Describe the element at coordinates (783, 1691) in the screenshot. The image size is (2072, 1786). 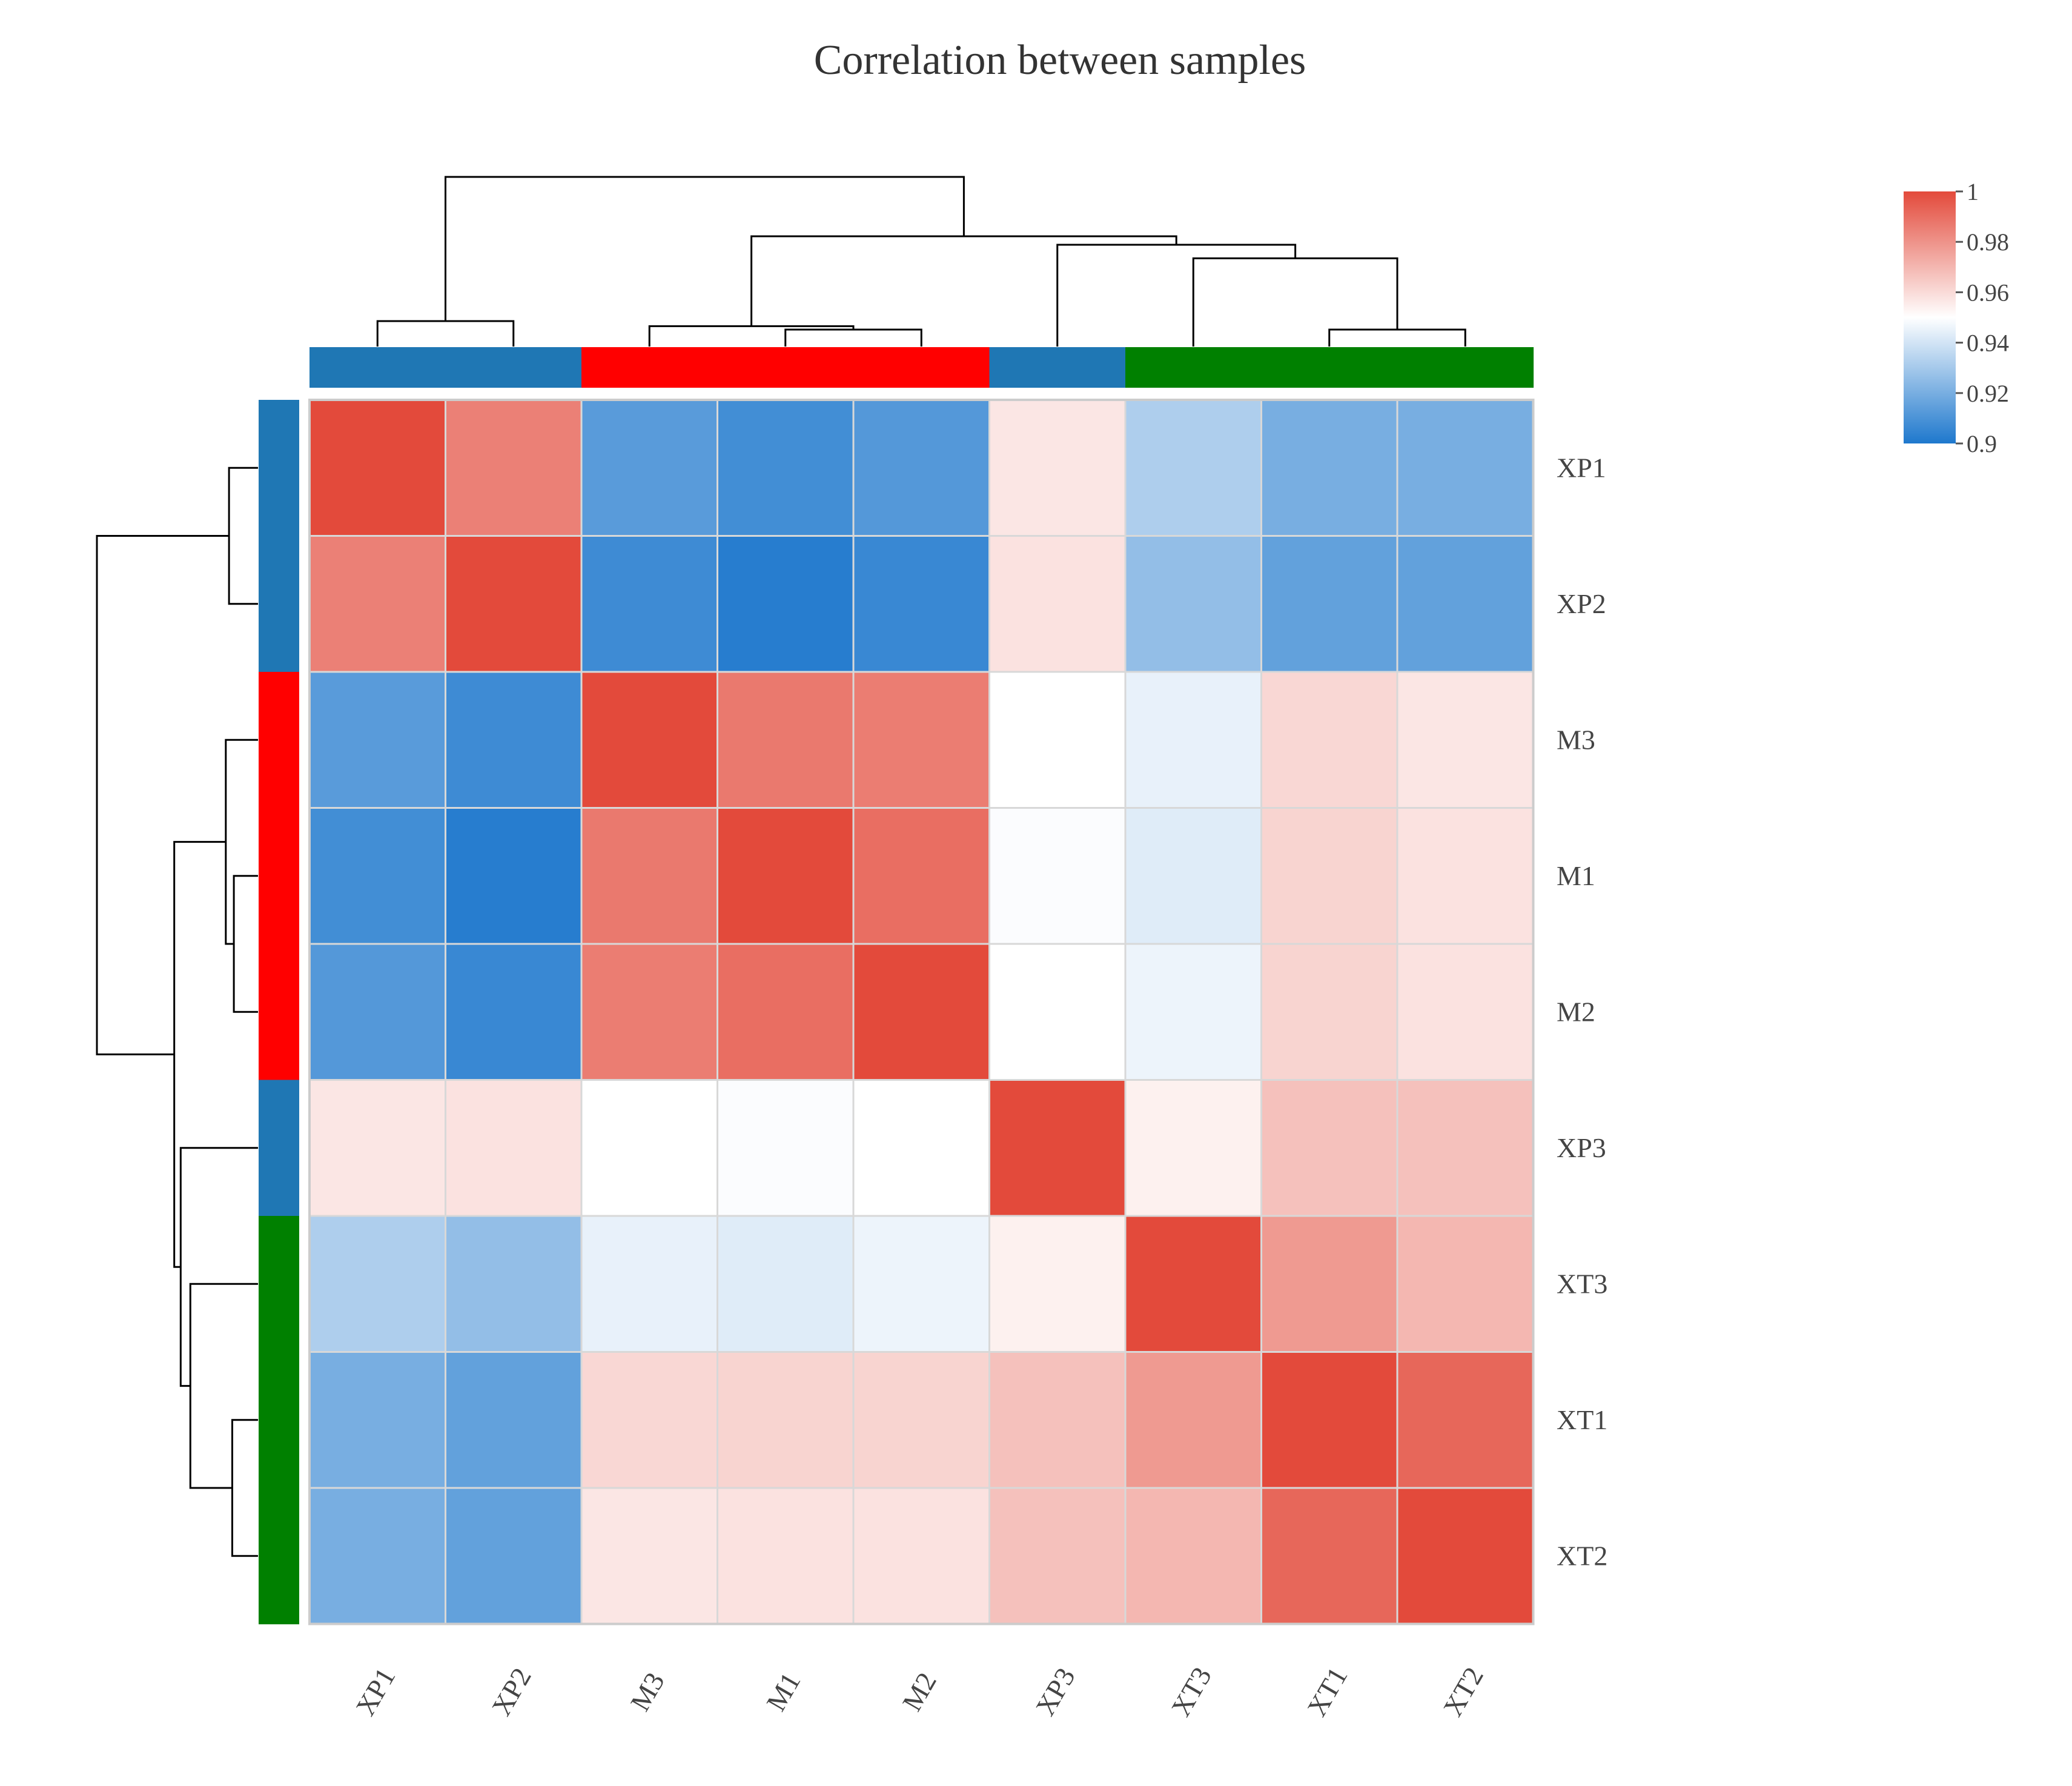
I see `column-label: M1` at that location.